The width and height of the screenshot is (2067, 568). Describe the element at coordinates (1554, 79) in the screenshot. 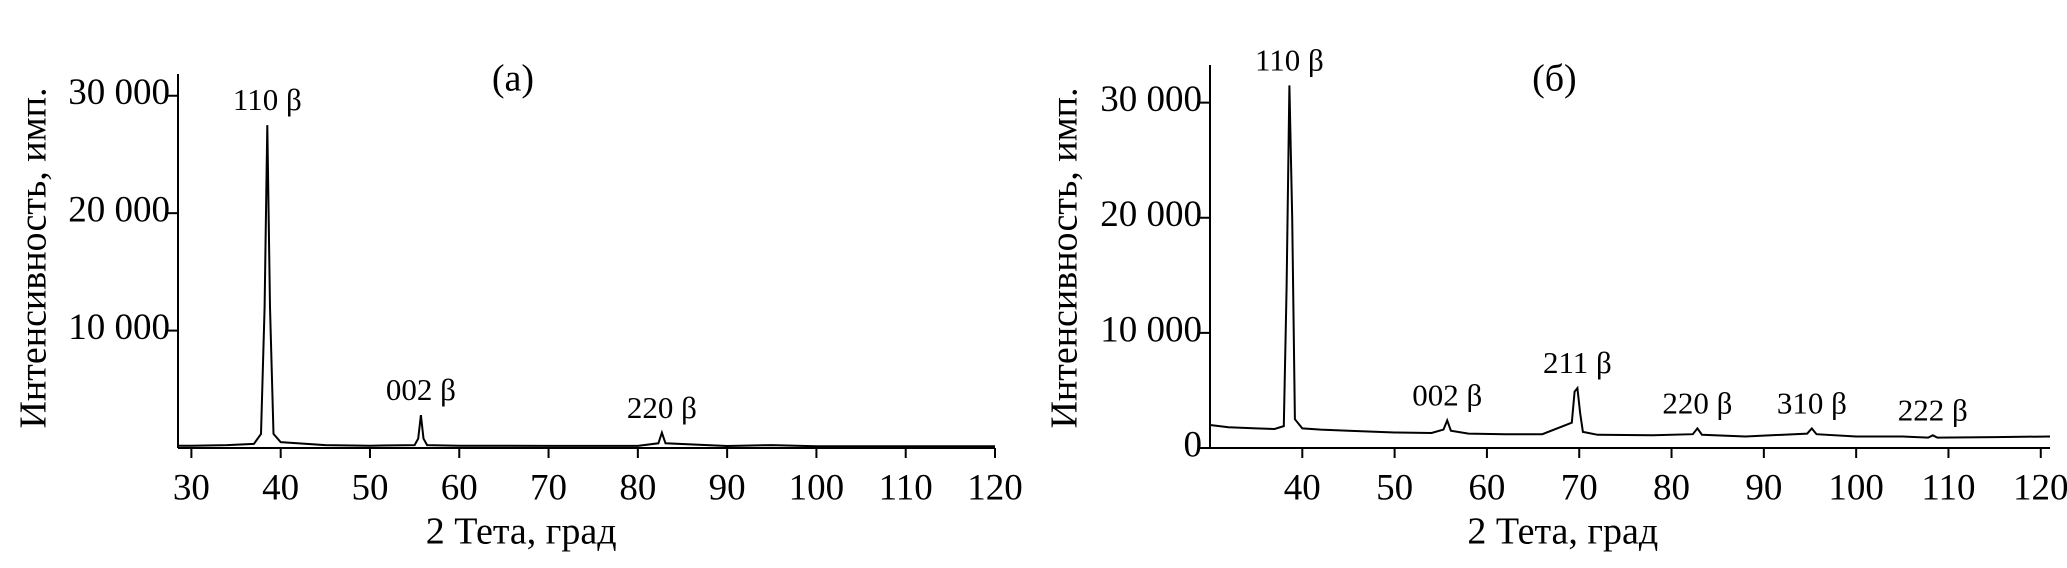

I see `panel-title: (б)` at that location.